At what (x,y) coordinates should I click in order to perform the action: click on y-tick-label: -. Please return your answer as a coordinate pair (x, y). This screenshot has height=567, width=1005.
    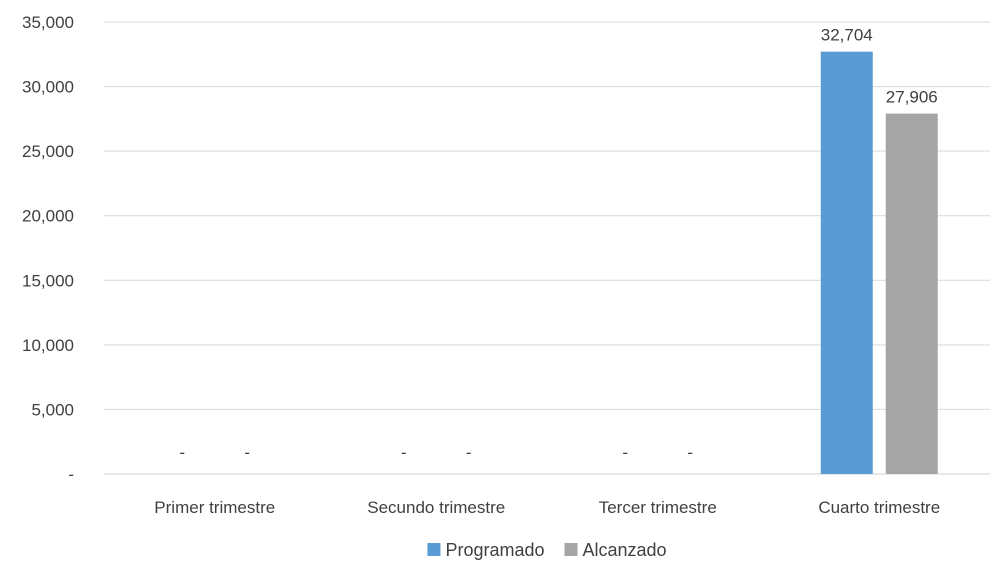
    Looking at the image, I should click on (71, 474).